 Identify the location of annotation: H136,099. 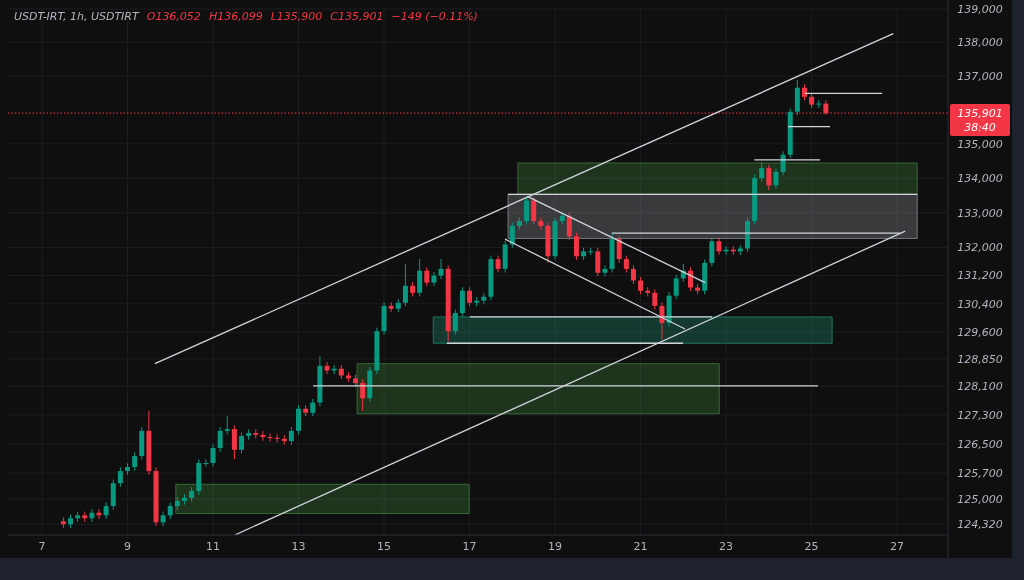
(235, 16).